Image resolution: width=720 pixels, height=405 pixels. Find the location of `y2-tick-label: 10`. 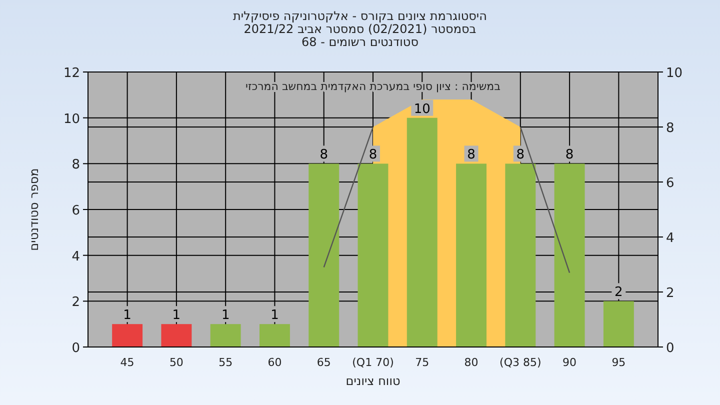

y2-tick-label: 10 is located at coordinates (674, 73).